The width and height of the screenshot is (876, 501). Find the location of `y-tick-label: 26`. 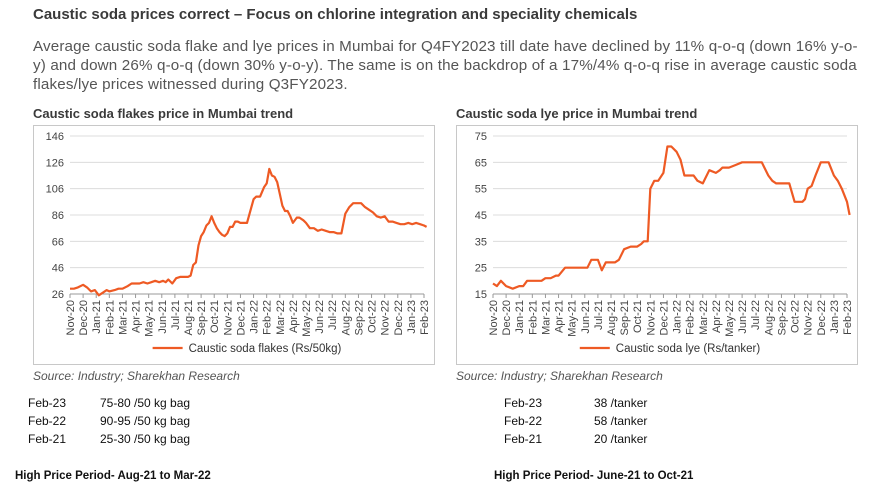

y-tick-label: 26 is located at coordinates (58, 295).